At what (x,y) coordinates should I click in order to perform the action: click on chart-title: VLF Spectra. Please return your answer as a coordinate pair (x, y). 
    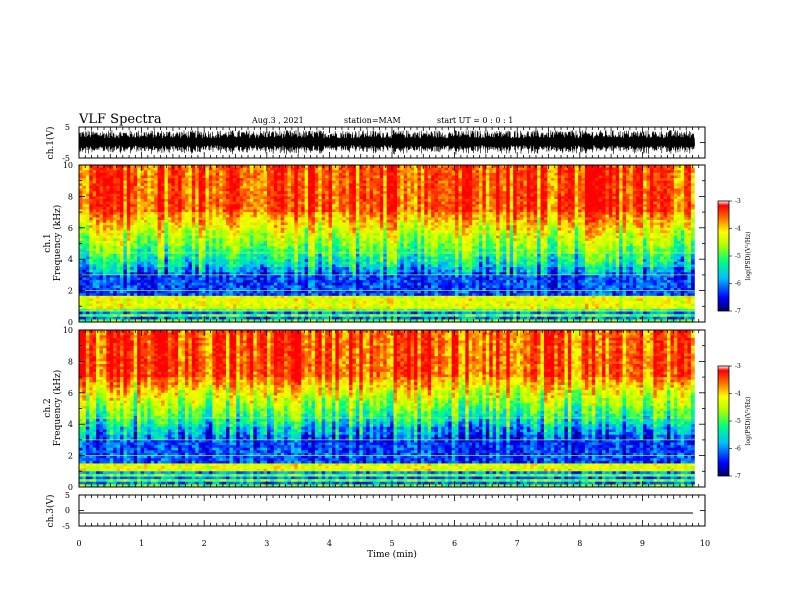
    Looking at the image, I should click on (120, 119).